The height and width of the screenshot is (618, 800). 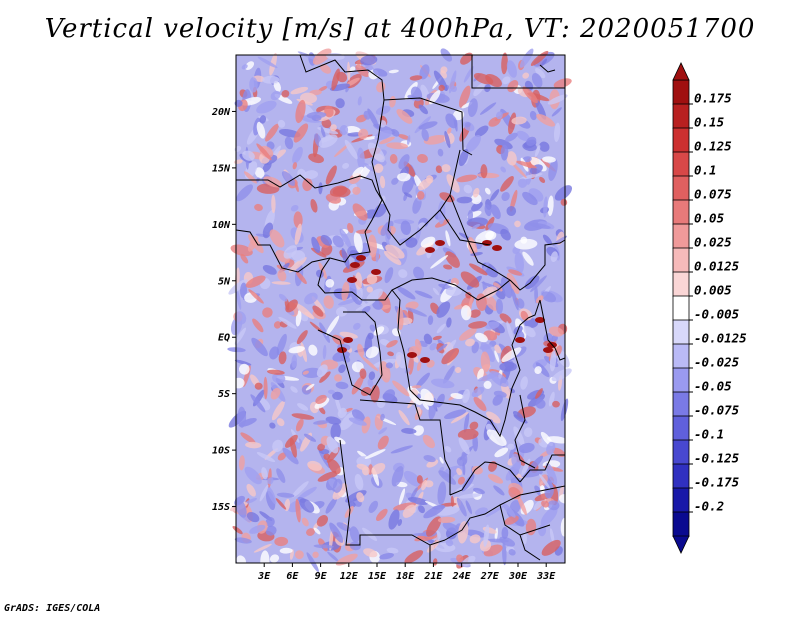 I want to click on colorbar-label: -0.05, so click(x=713, y=386).